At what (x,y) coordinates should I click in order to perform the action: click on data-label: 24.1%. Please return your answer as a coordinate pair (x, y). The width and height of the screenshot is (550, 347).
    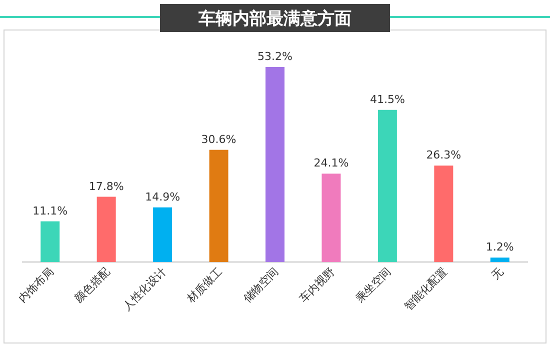
    Looking at the image, I should click on (331, 163).